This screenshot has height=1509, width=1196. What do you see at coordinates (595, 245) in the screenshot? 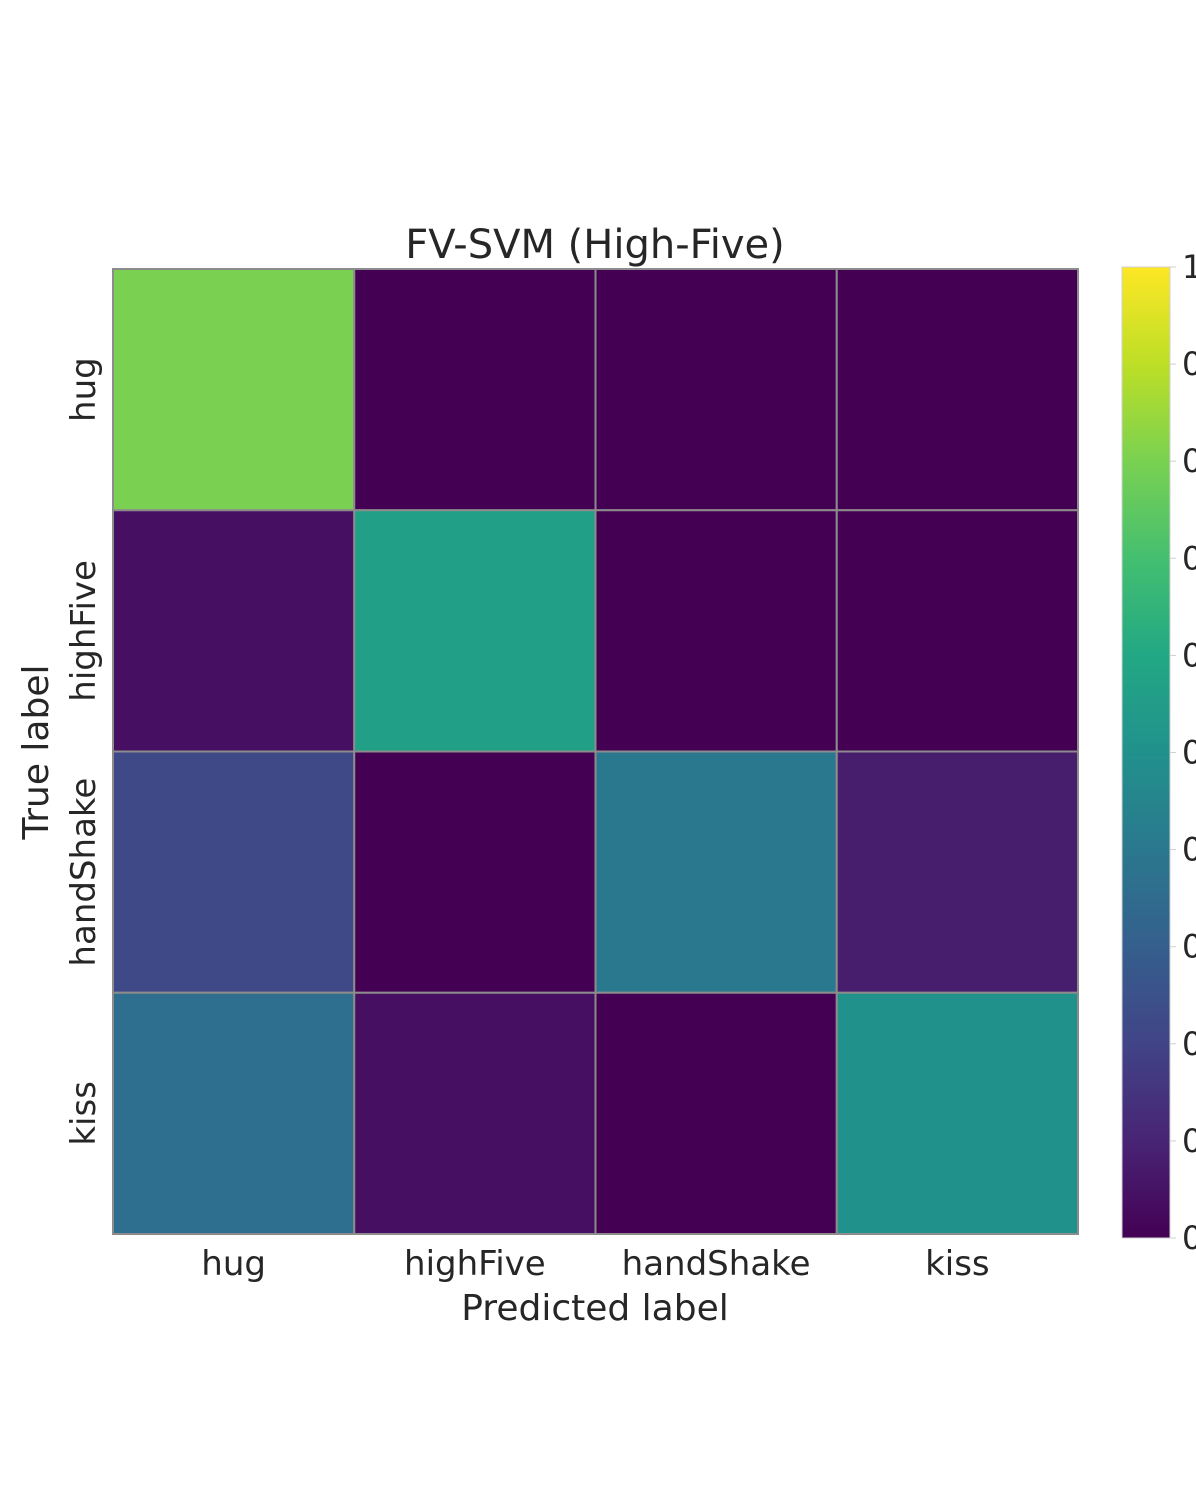
I see `chart-title: FV-SVM (High-Five)` at bounding box center [595, 245].